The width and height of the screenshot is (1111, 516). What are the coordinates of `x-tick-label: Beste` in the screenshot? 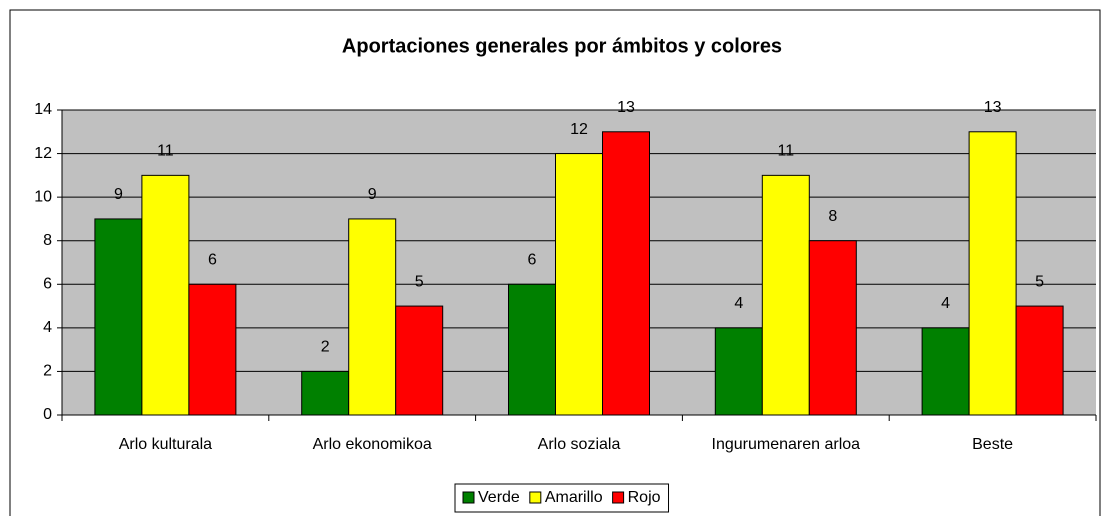 It's located at (992, 444).